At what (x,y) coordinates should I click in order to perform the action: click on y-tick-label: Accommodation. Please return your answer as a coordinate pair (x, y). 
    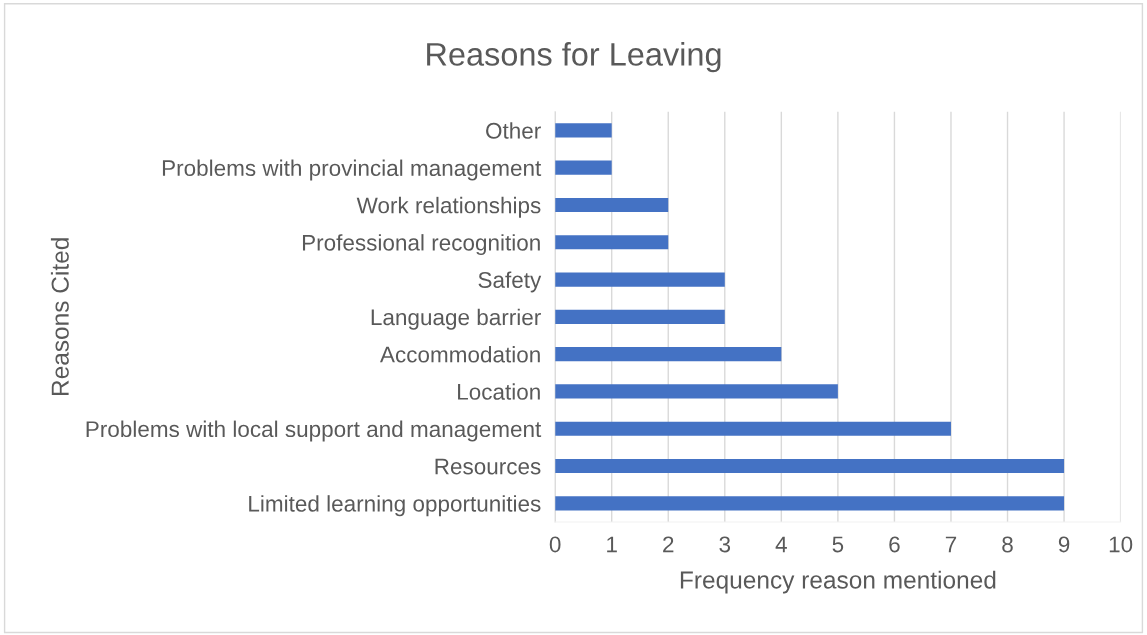
    Looking at the image, I should click on (459, 354).